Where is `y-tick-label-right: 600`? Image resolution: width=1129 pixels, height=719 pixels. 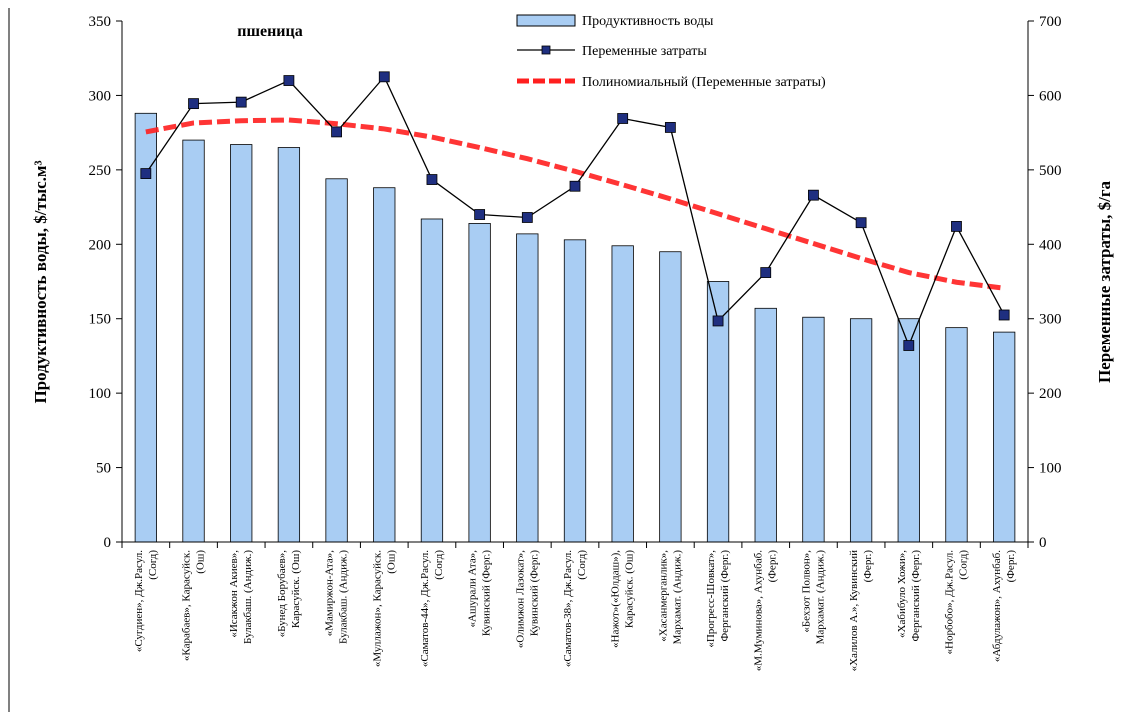
y-tick-label-right: 600 is located at coordinates (1050, 96).